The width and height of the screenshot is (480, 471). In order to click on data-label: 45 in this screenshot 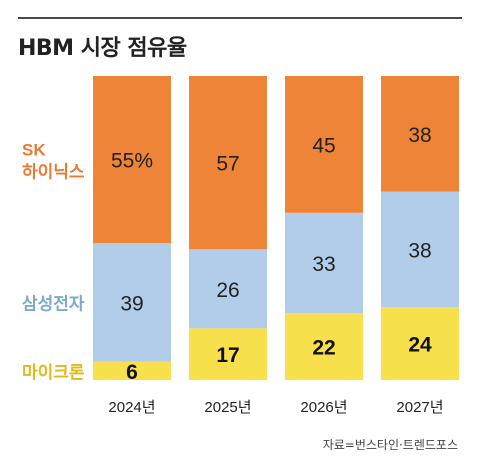, I will do `click(323, 145)`.